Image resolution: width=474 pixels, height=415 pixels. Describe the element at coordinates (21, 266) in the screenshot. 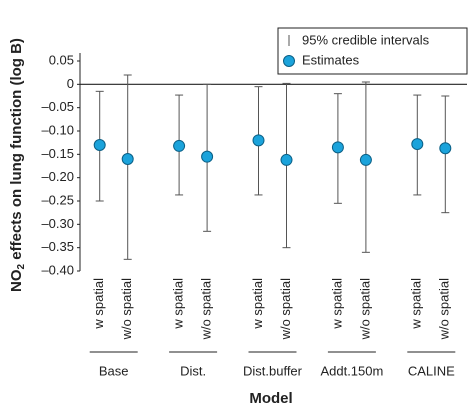

I see `y-label-sub: 2` at that location.